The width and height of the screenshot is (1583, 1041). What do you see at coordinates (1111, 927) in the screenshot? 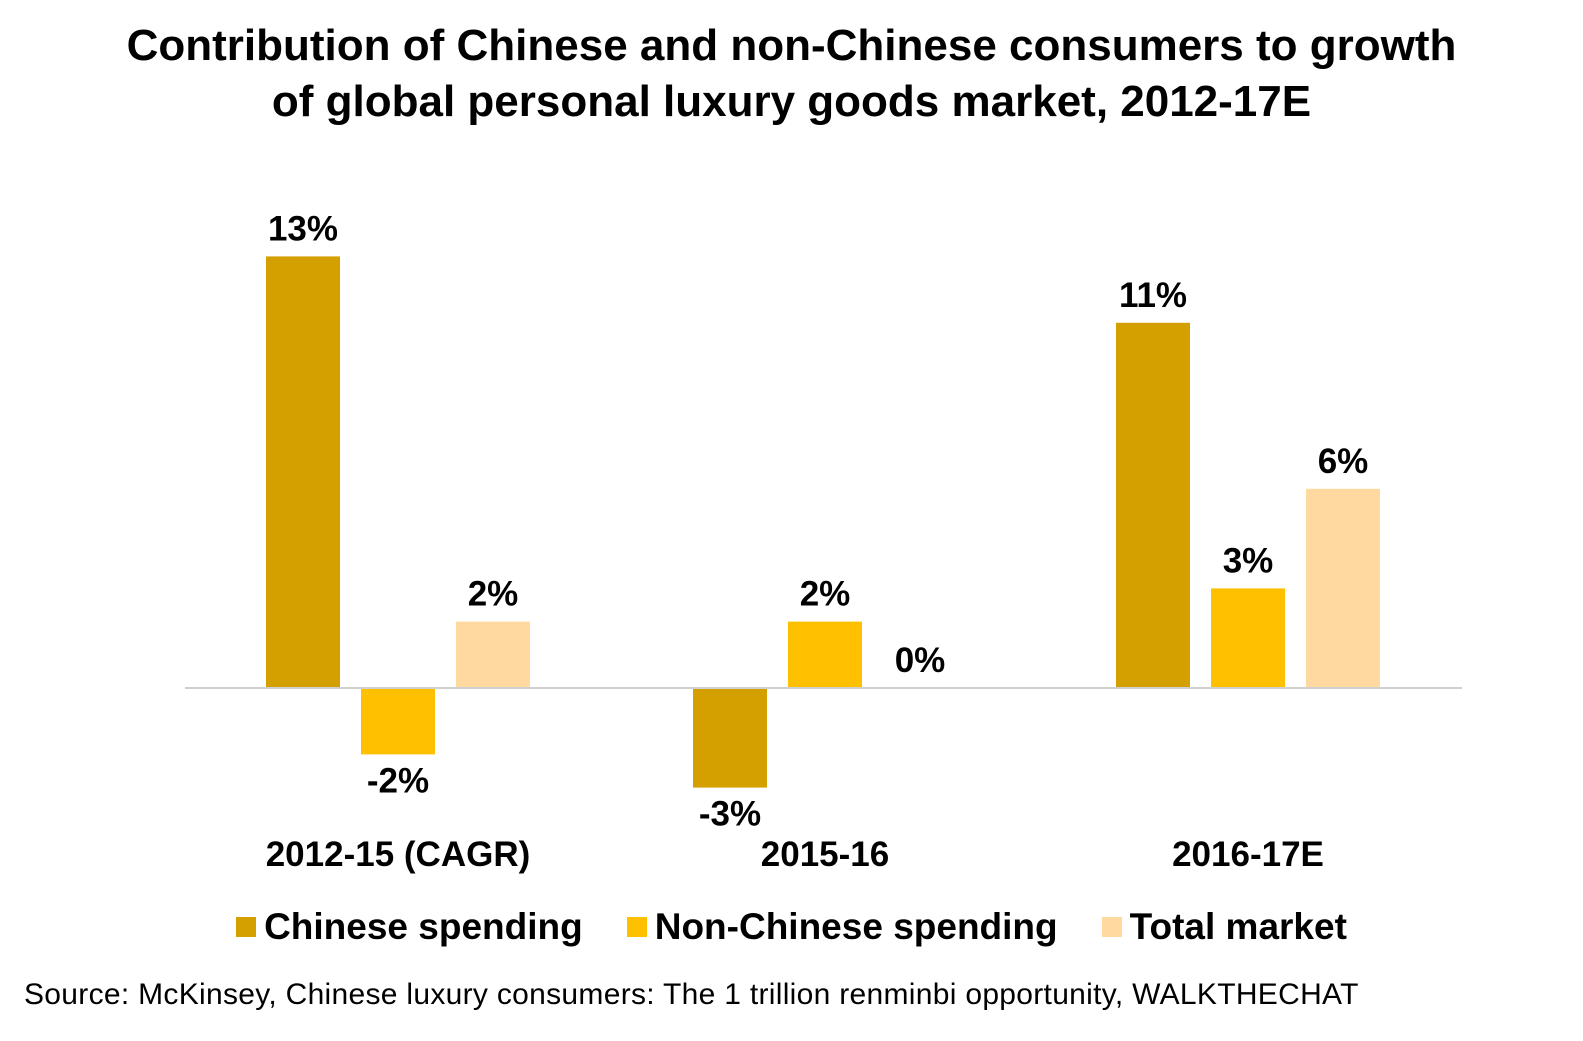
I see `legend-swatch-total-market` at bounding box center [1111, 927].